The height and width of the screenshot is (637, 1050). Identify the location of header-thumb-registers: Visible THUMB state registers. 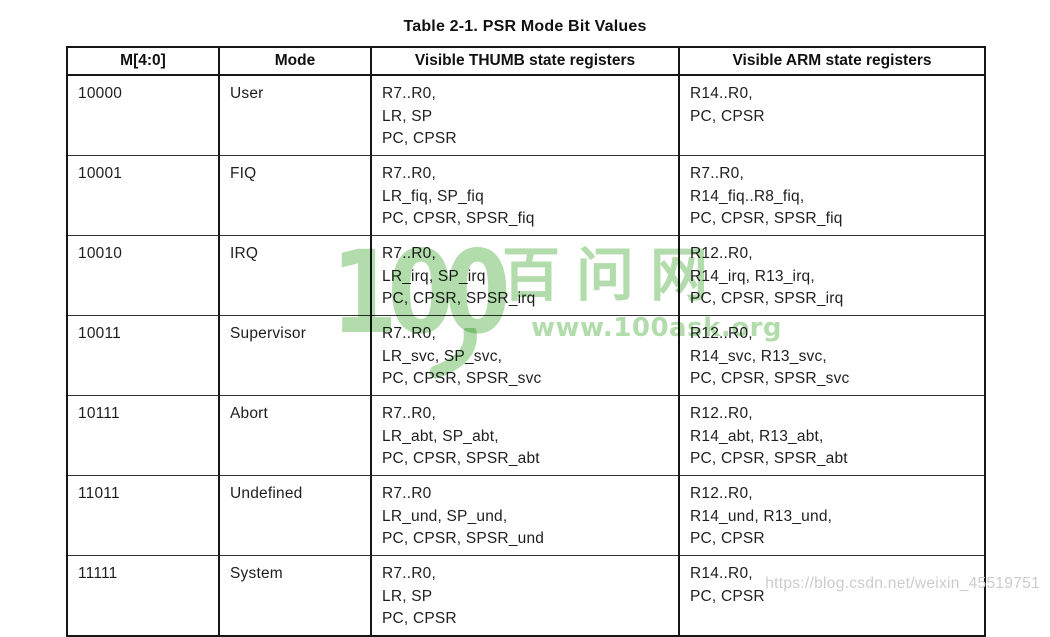
(525, 61).